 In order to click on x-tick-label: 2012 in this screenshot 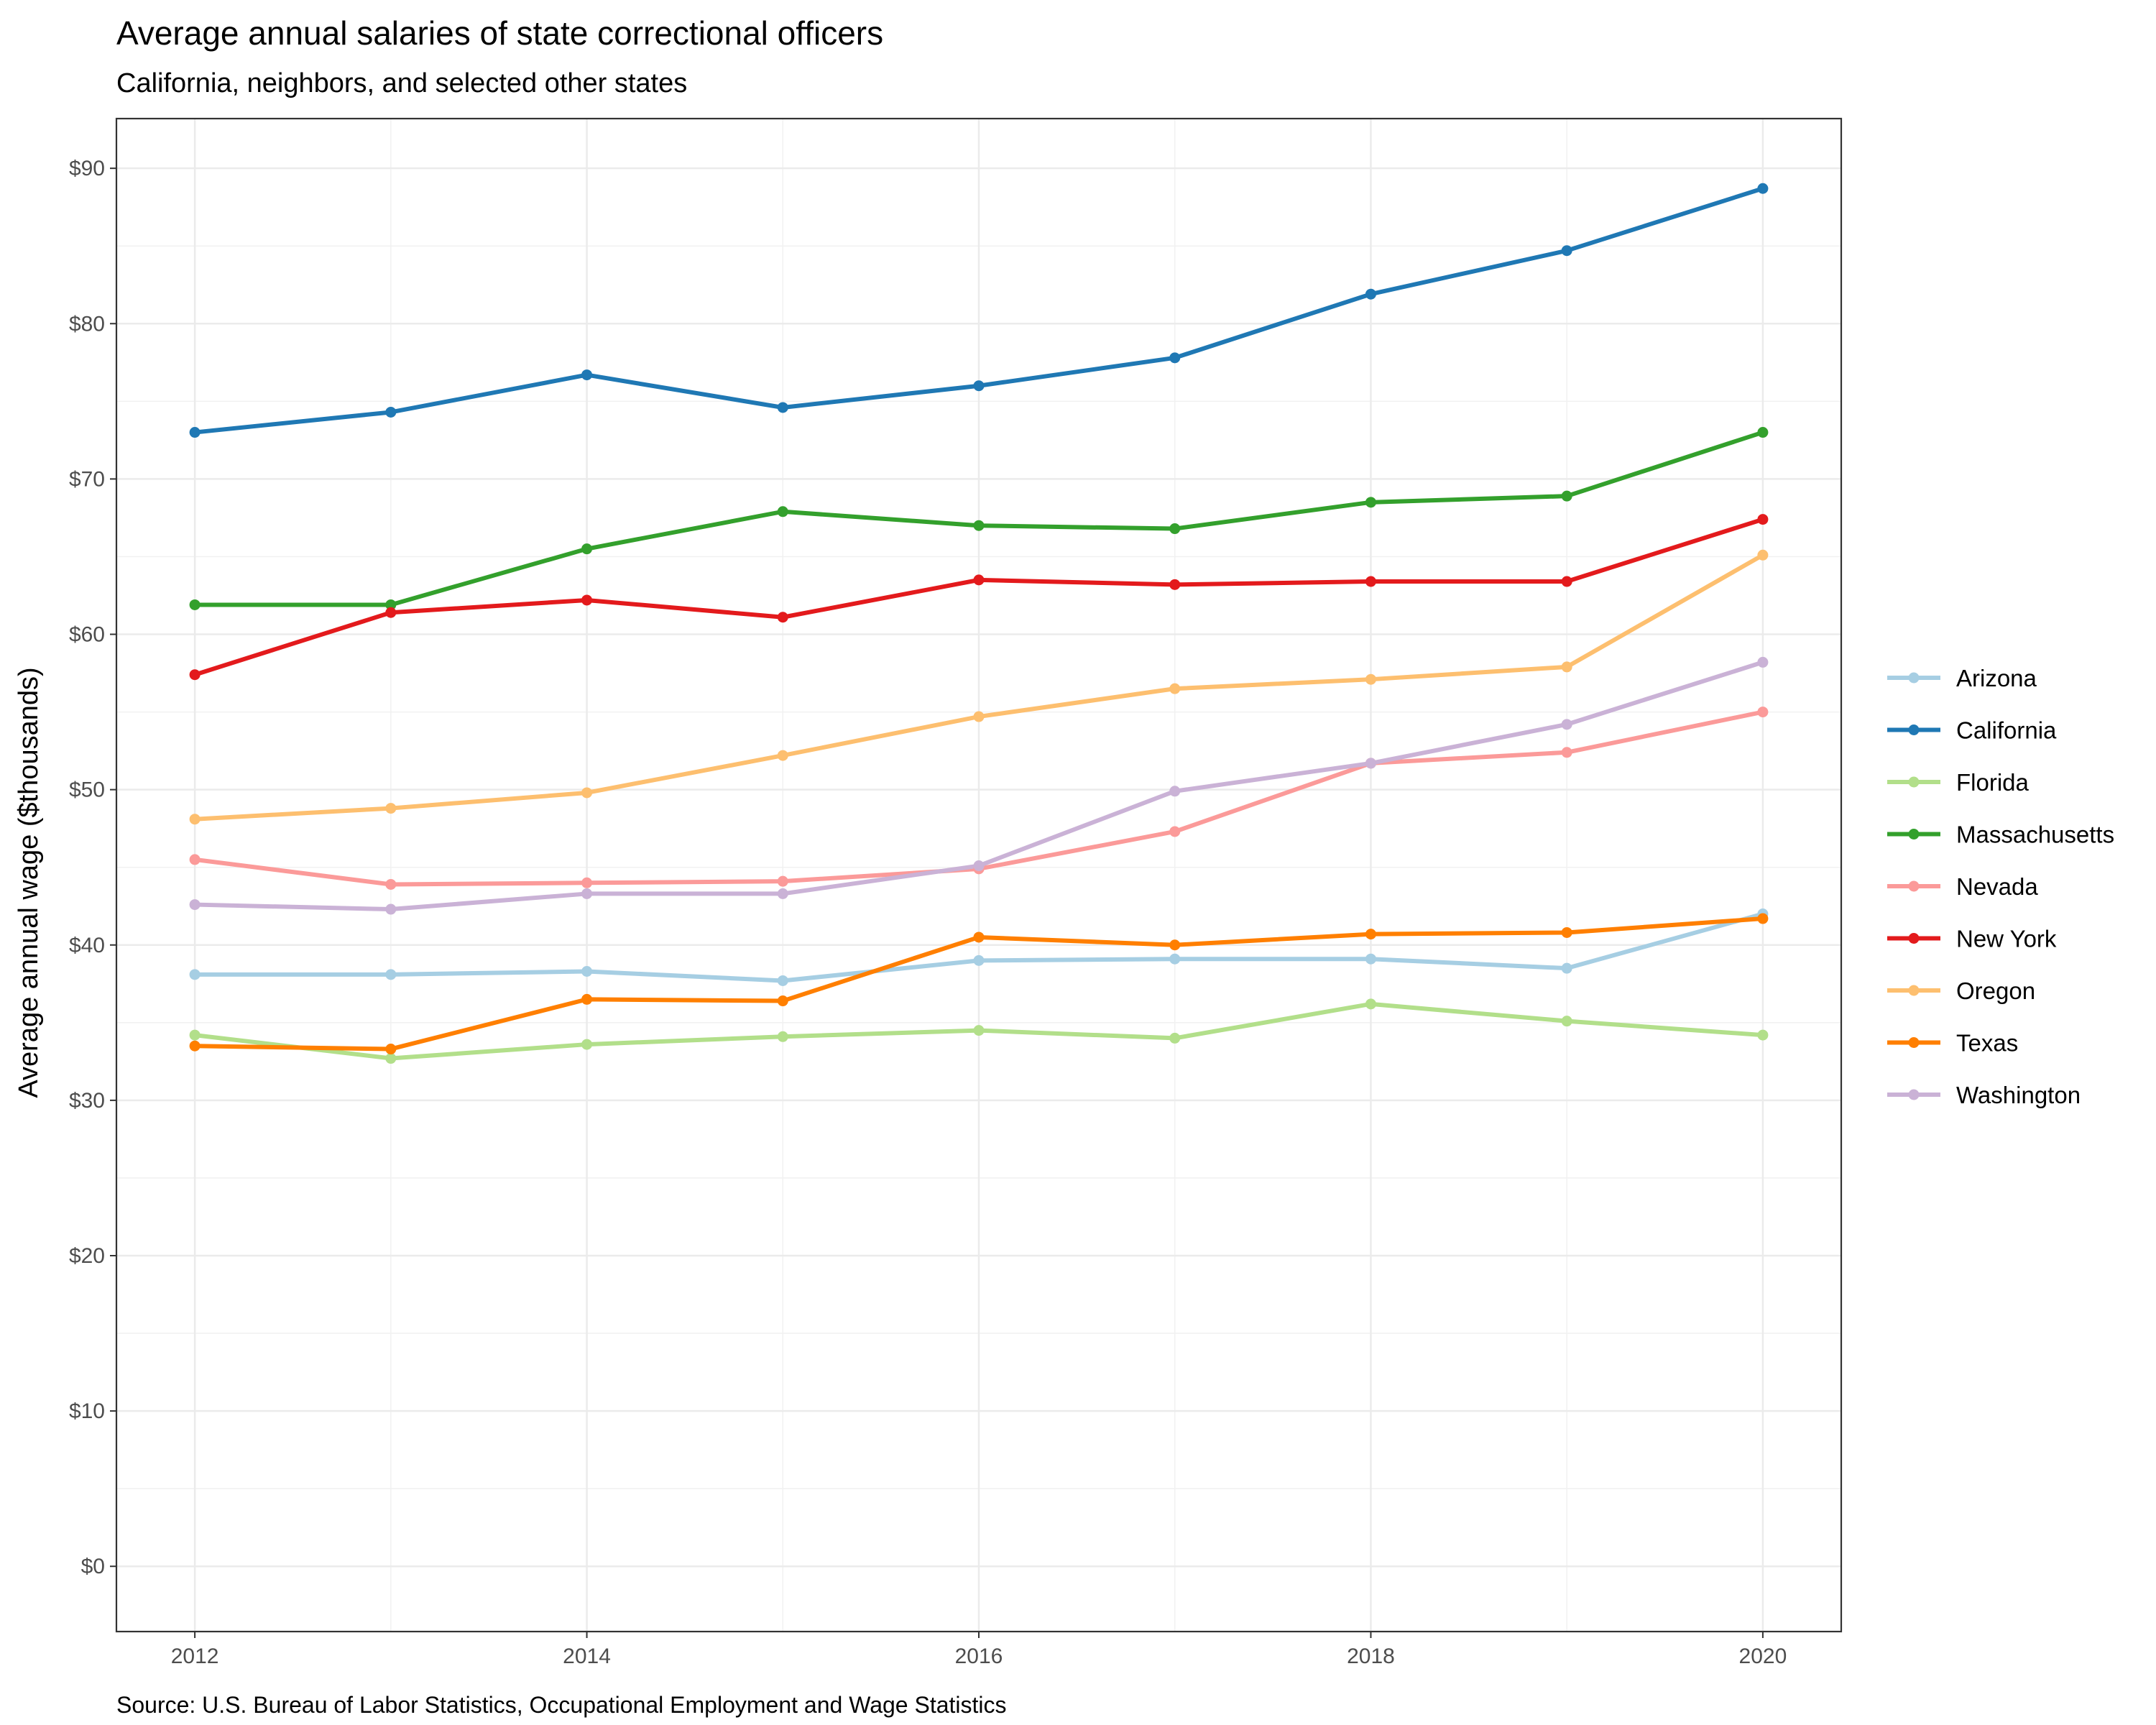, I will do `click(195, 1656)`.